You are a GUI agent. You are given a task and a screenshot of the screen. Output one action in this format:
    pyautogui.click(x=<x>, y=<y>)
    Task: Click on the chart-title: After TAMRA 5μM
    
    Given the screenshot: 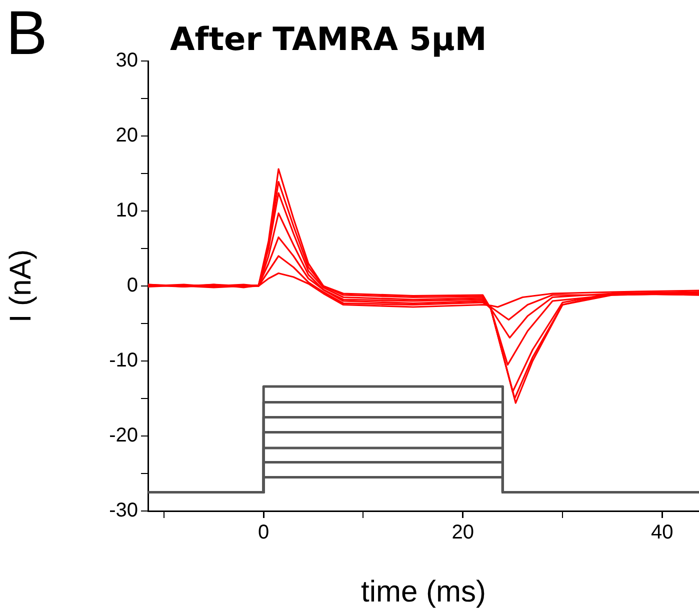 What is the action you would take?
    pyautogui.click(x=328, y=39)
    